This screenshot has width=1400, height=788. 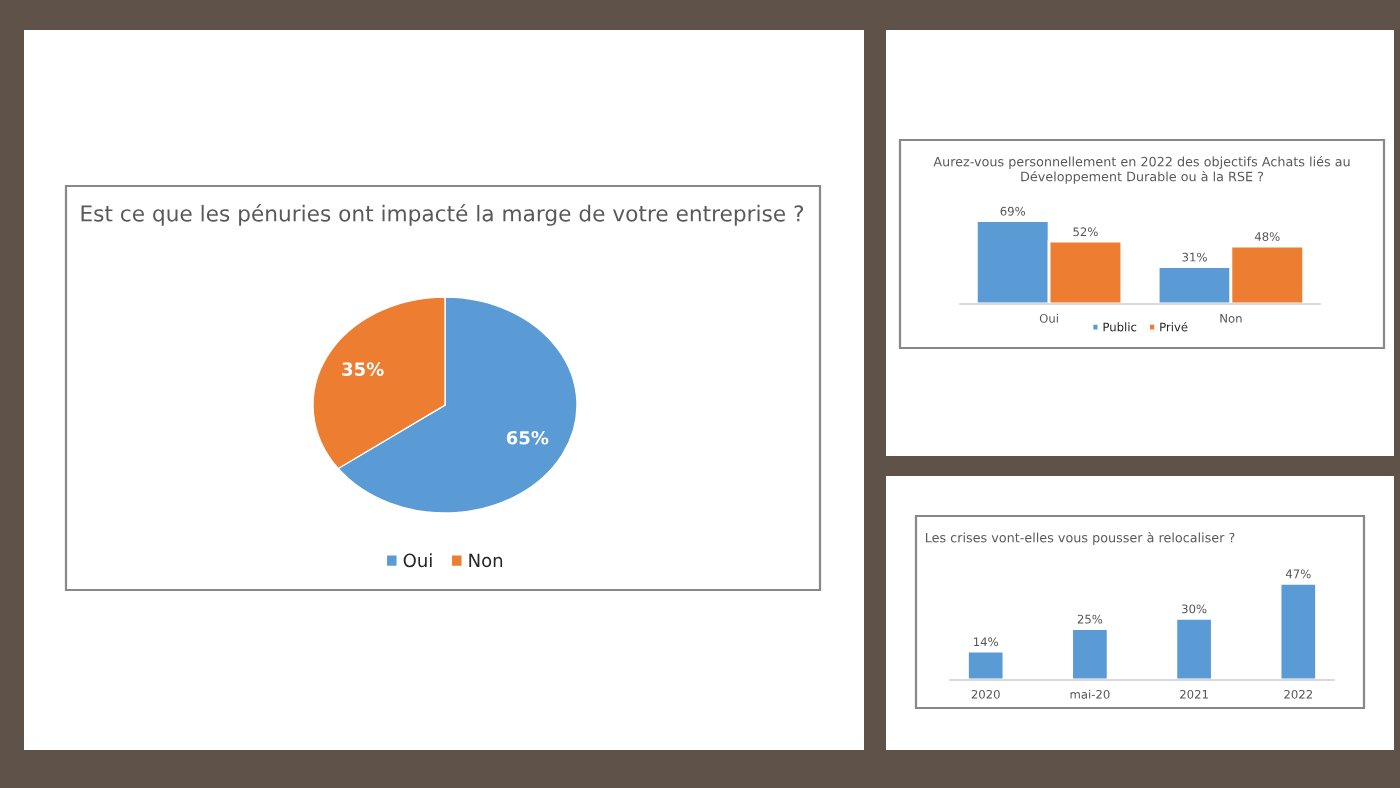 What do you see at coordinates (486, 560) in the screenshot?
I see `legend-label: Non` at bounding box center [486, 560].